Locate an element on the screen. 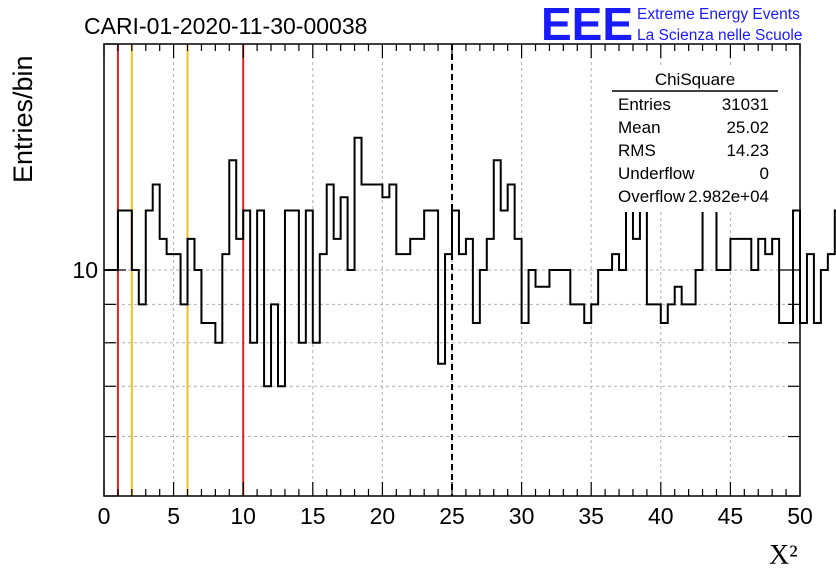 The height and width of the screenshot is (572, 836). stats-label-mean: Mean is located at coordinates (639, 127).